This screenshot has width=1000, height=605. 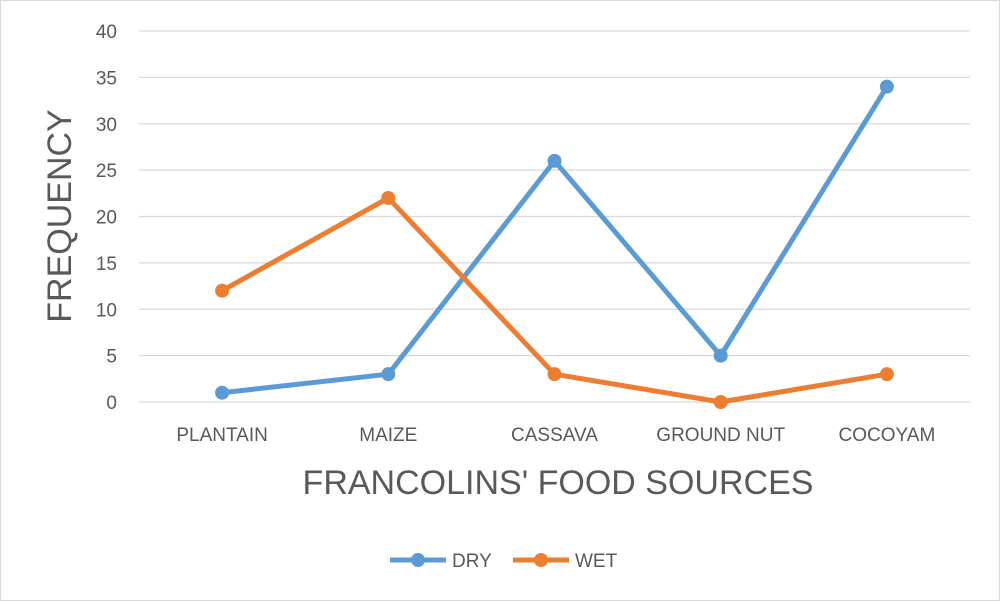 I want to click on y-tick-labels: 0 5 10 15 20 25 30 35 40, so click(x=106, y=218).